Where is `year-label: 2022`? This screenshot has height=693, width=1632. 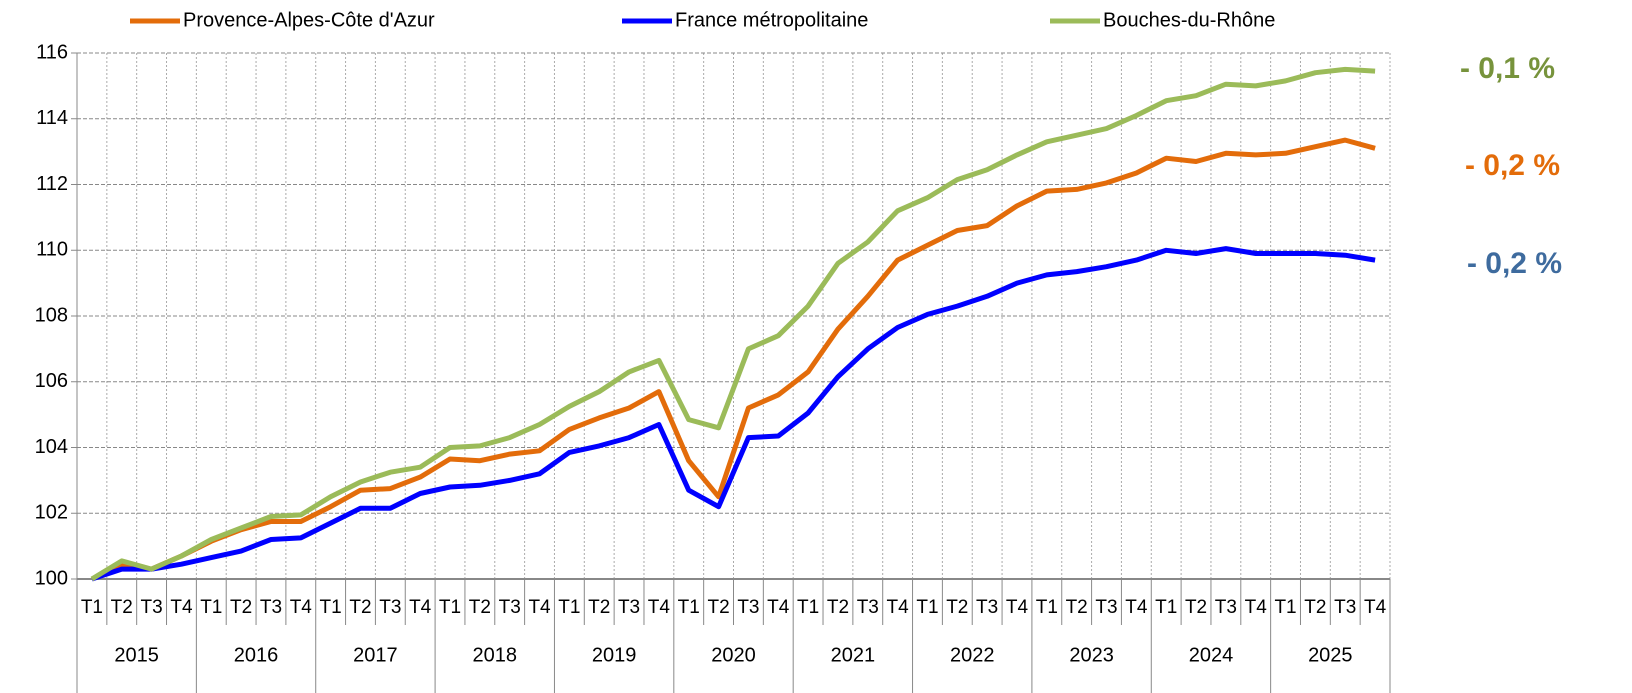 year-label: 2022 is located at coordinates (972, 655).